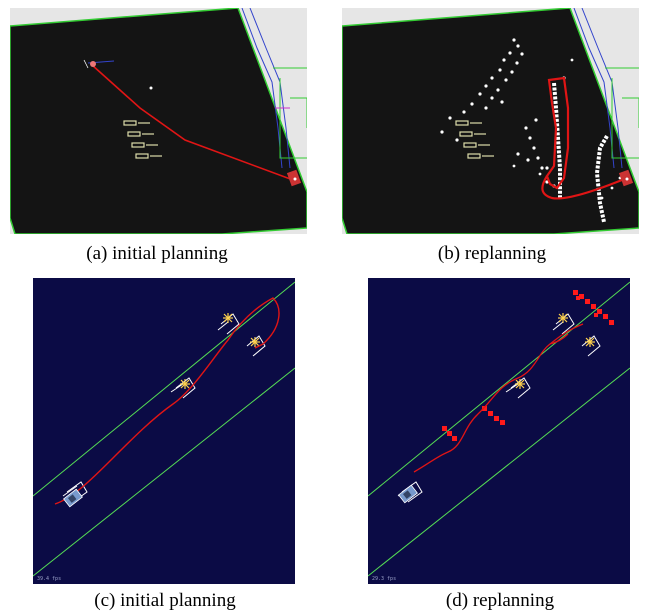 The image size is (650, 616). What do you see at coordinates (500, 600) in the screenshot?
I see `caption-panel-d: (d) replanning` at bounding box center [500, 600].